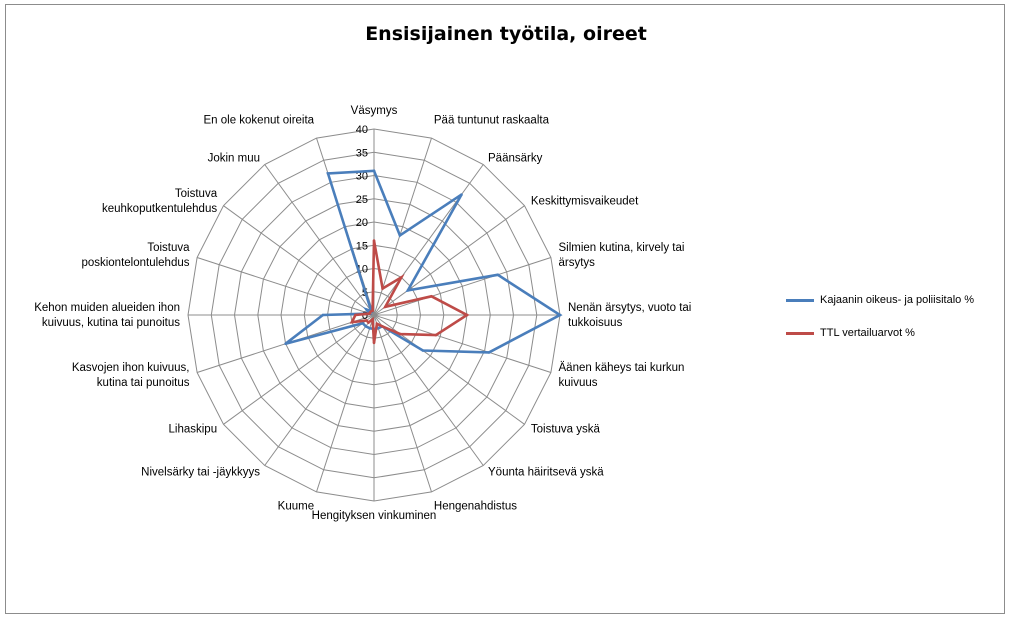 Image resolution: width=1010 pixels, height=620 pixels. I want to click on category-label: Silmien kutina, kirvely tai ärsytys, so click(622, 255).